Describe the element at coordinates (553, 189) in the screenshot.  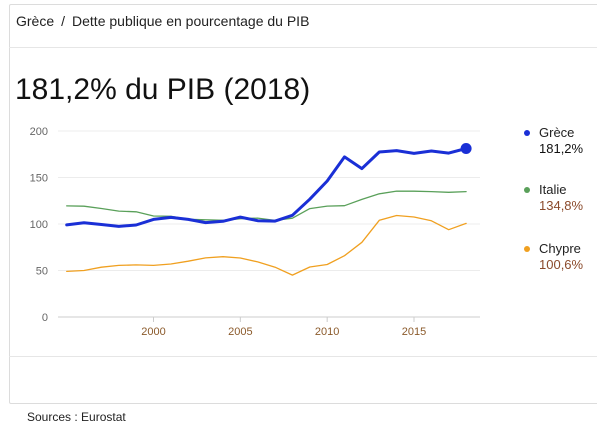
I see `legend-label: Italie` at that location.